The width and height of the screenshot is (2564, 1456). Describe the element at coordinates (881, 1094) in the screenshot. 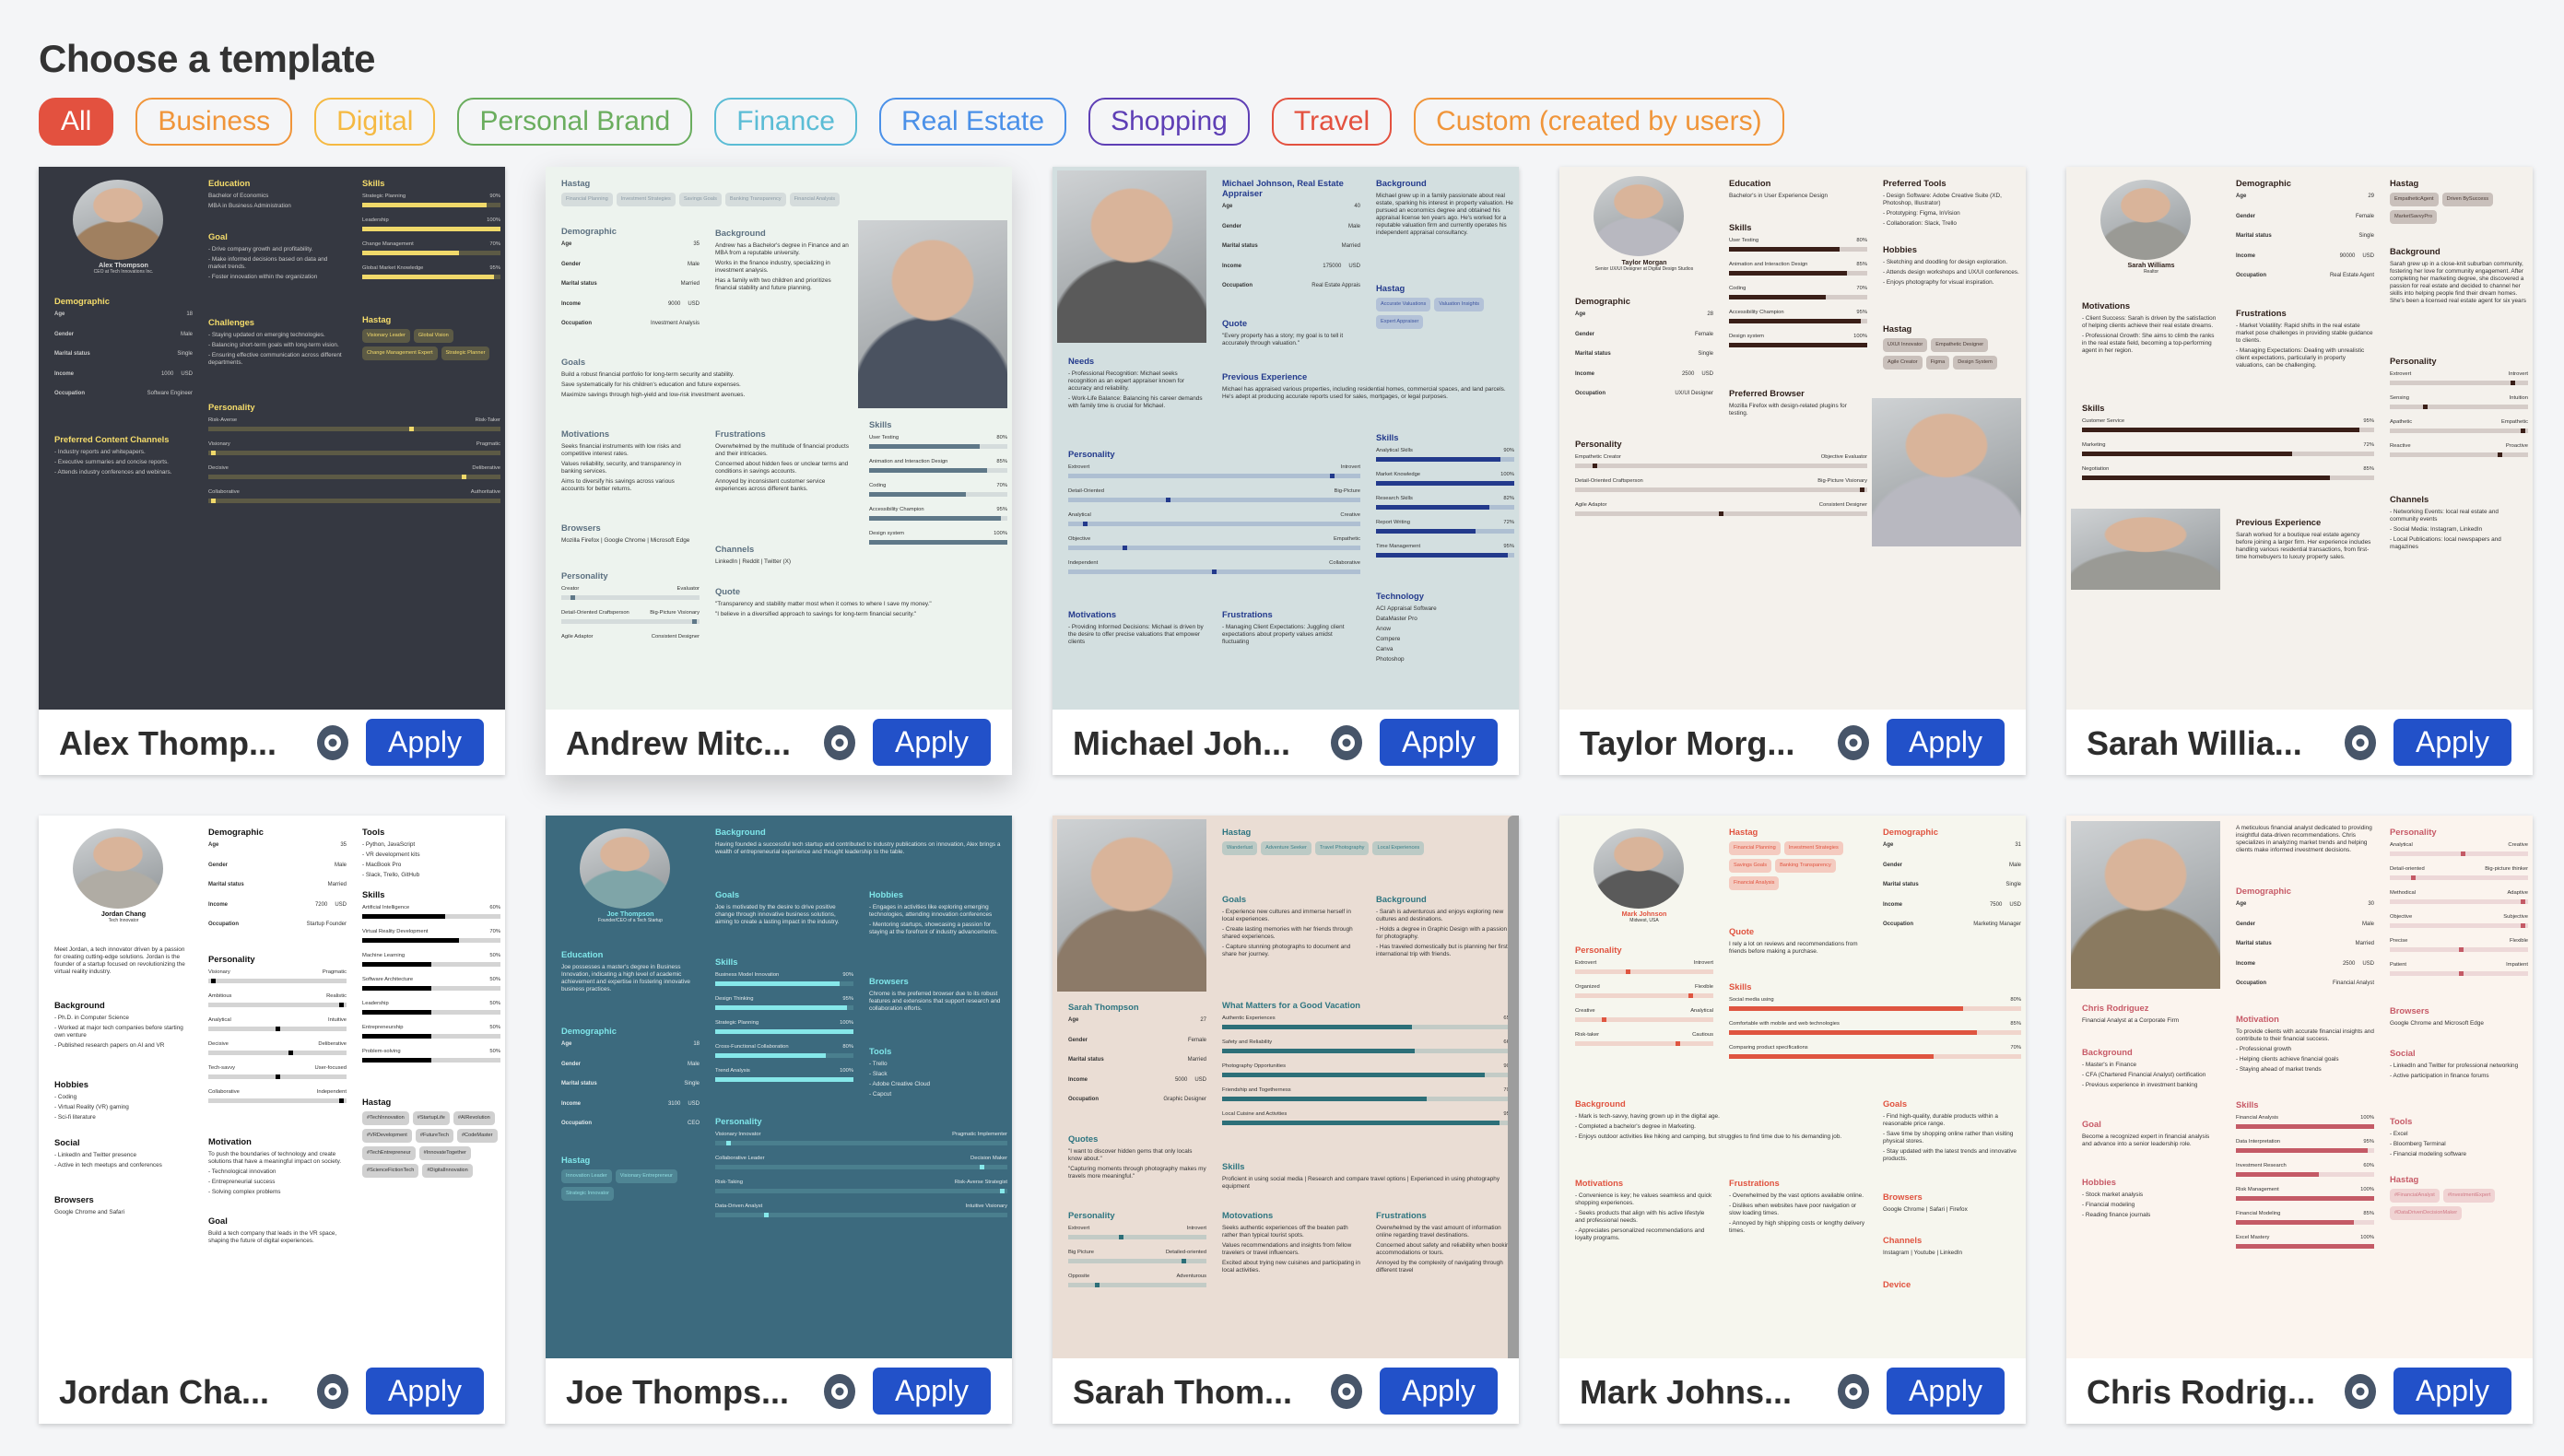

I see `section-text: - Capcut` at that location.